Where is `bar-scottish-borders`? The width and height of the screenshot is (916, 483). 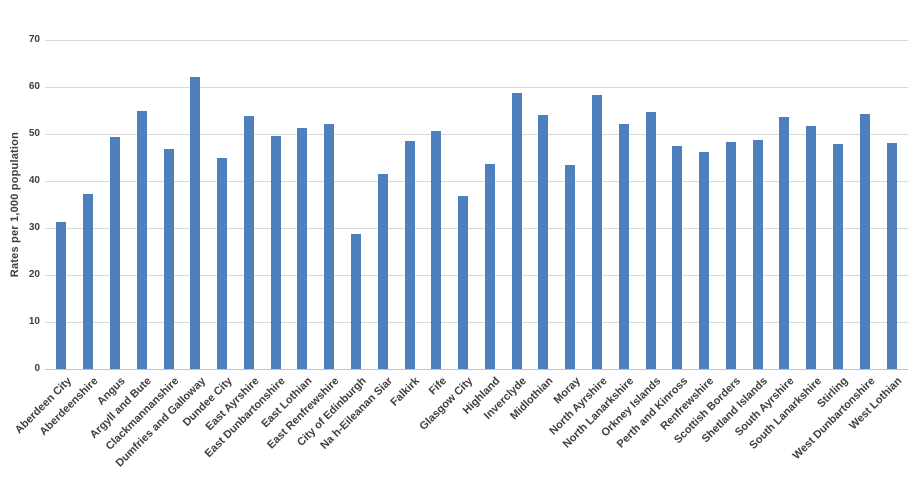
bar-scottish-borders is located at coordinates (730, 255).